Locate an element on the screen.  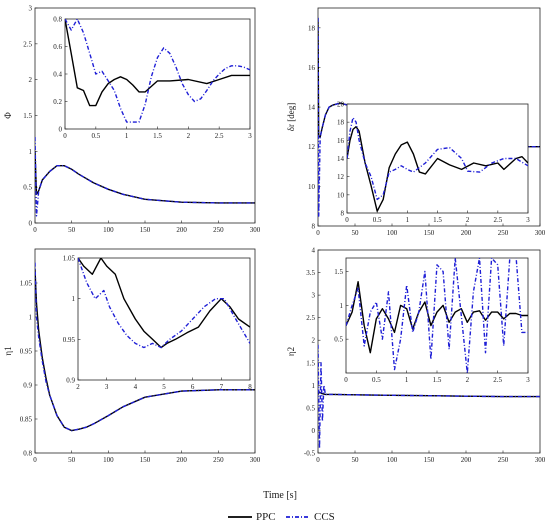
panel-4-inset-ytick-label: 0.5 is located at coordinates (338, 340).